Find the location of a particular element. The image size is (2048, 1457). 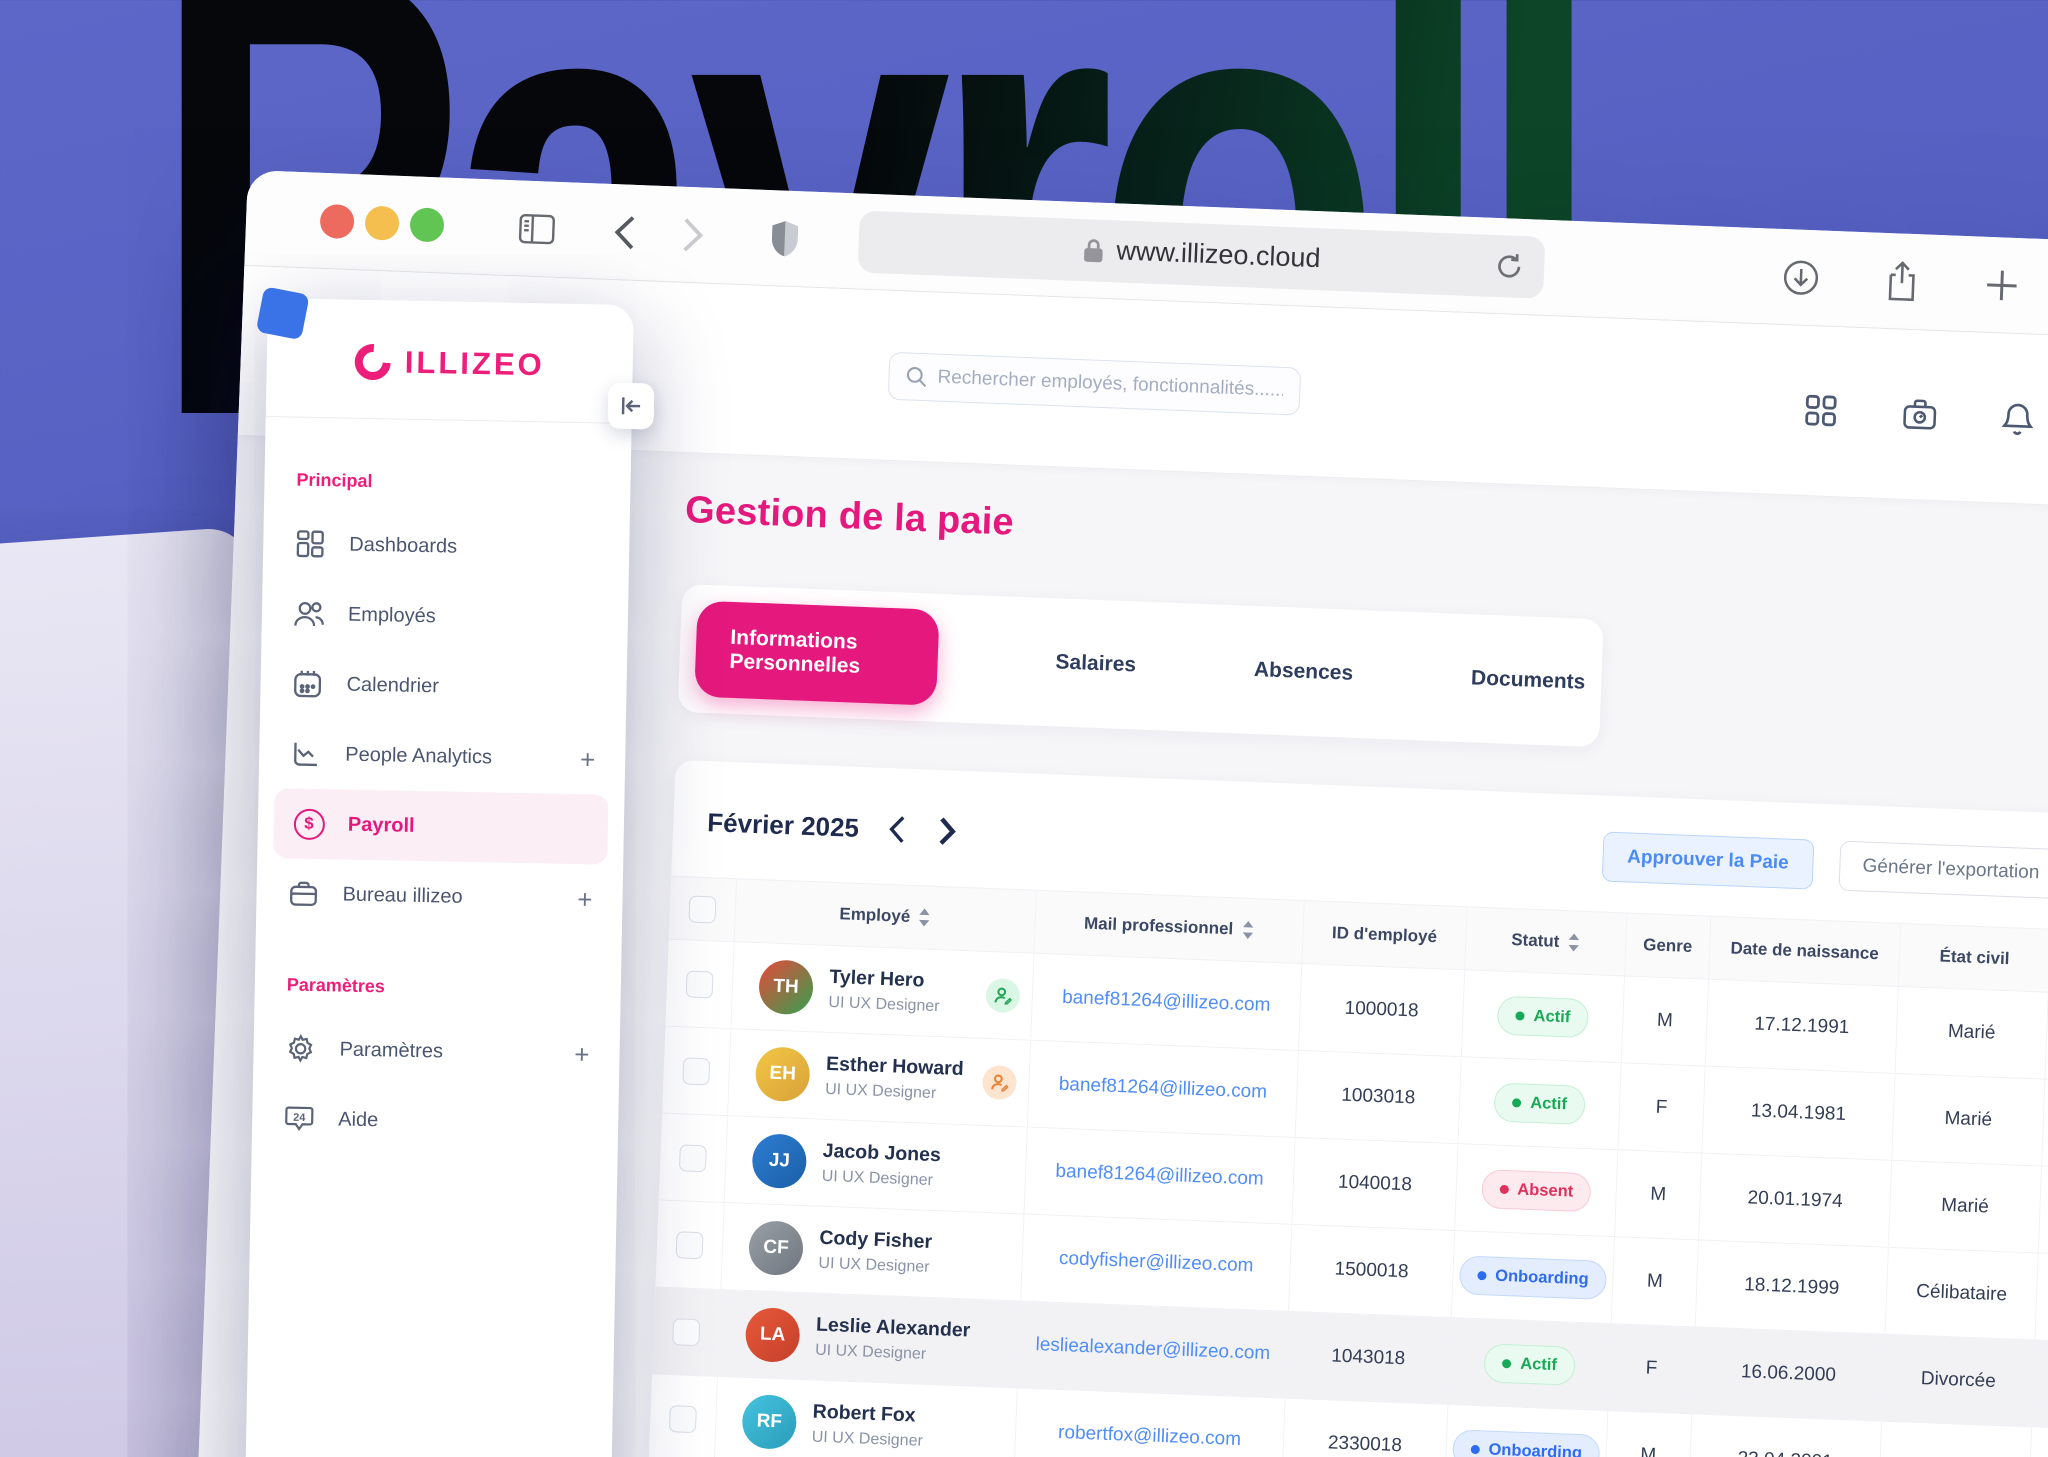

search-bar is located at coordinates (1094, 383).